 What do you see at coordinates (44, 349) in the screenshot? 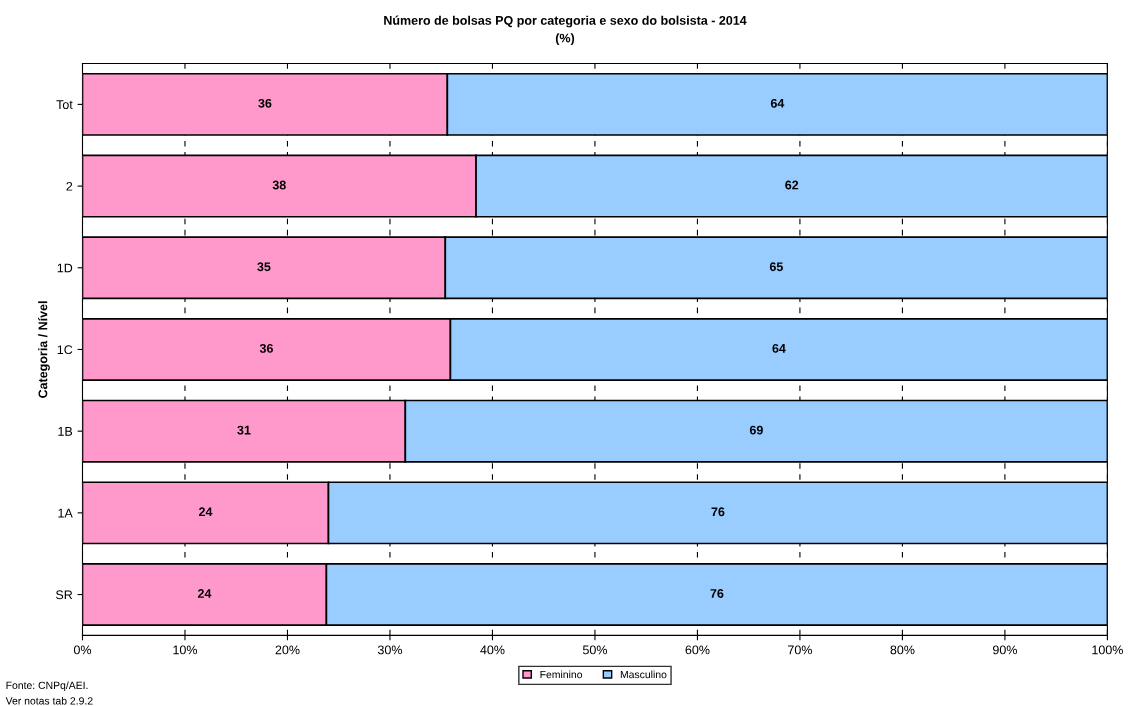
I see `y-axis-title: Categoria / Nível` at bounding box center [44, 349].